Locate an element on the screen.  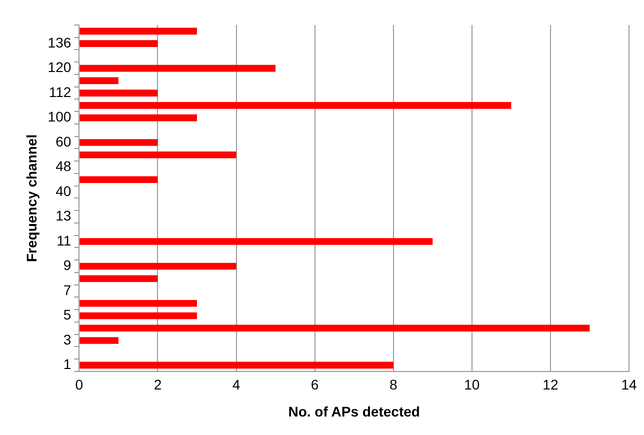
y-axis-title: Frequency channel is located at coordinates (31, 198).